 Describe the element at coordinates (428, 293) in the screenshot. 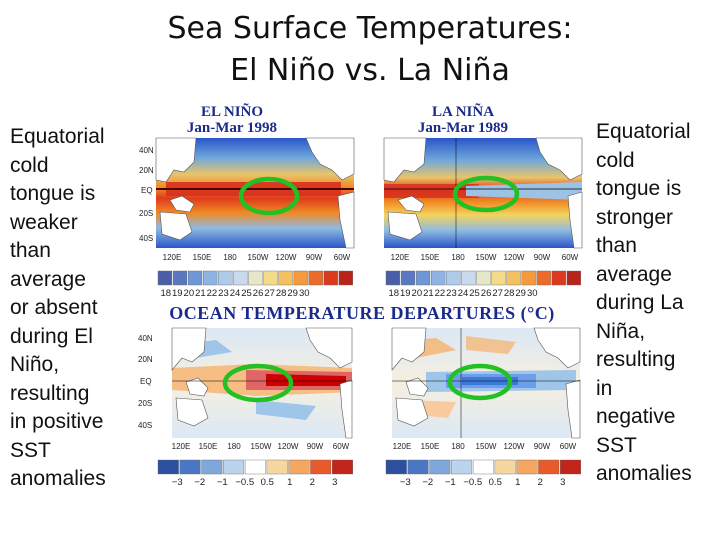

I see `scale-label: 21` at that location.